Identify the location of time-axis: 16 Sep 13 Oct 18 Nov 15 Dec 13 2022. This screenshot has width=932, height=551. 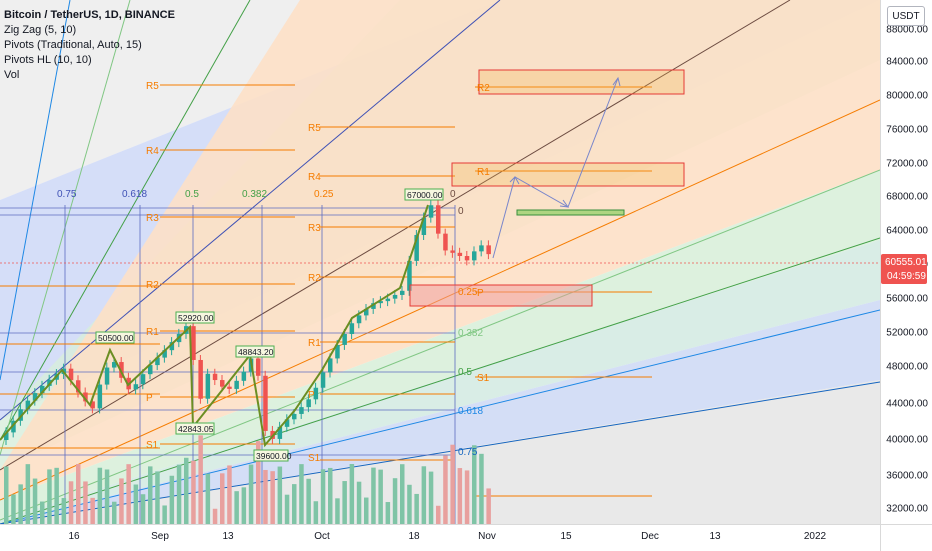
(440, 537).